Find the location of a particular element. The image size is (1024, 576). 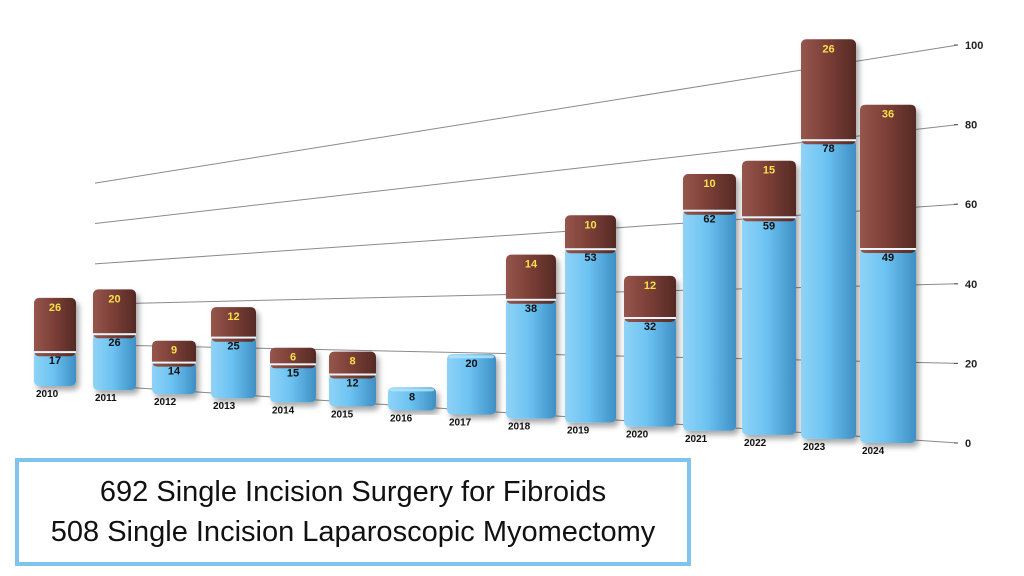

data-label-blue: 78 is located at coordinates (828, 149).